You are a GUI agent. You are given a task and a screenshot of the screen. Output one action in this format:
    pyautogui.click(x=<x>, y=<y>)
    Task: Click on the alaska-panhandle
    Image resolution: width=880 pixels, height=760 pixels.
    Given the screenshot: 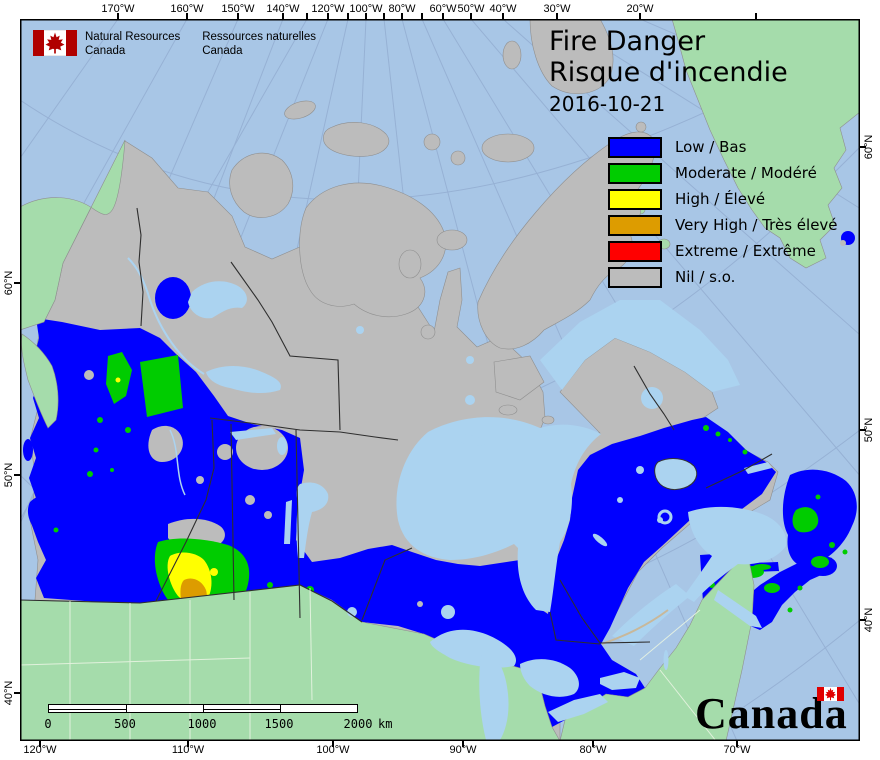 What is the action you would take?
    pyautogui.click(x=40, y=381)
    